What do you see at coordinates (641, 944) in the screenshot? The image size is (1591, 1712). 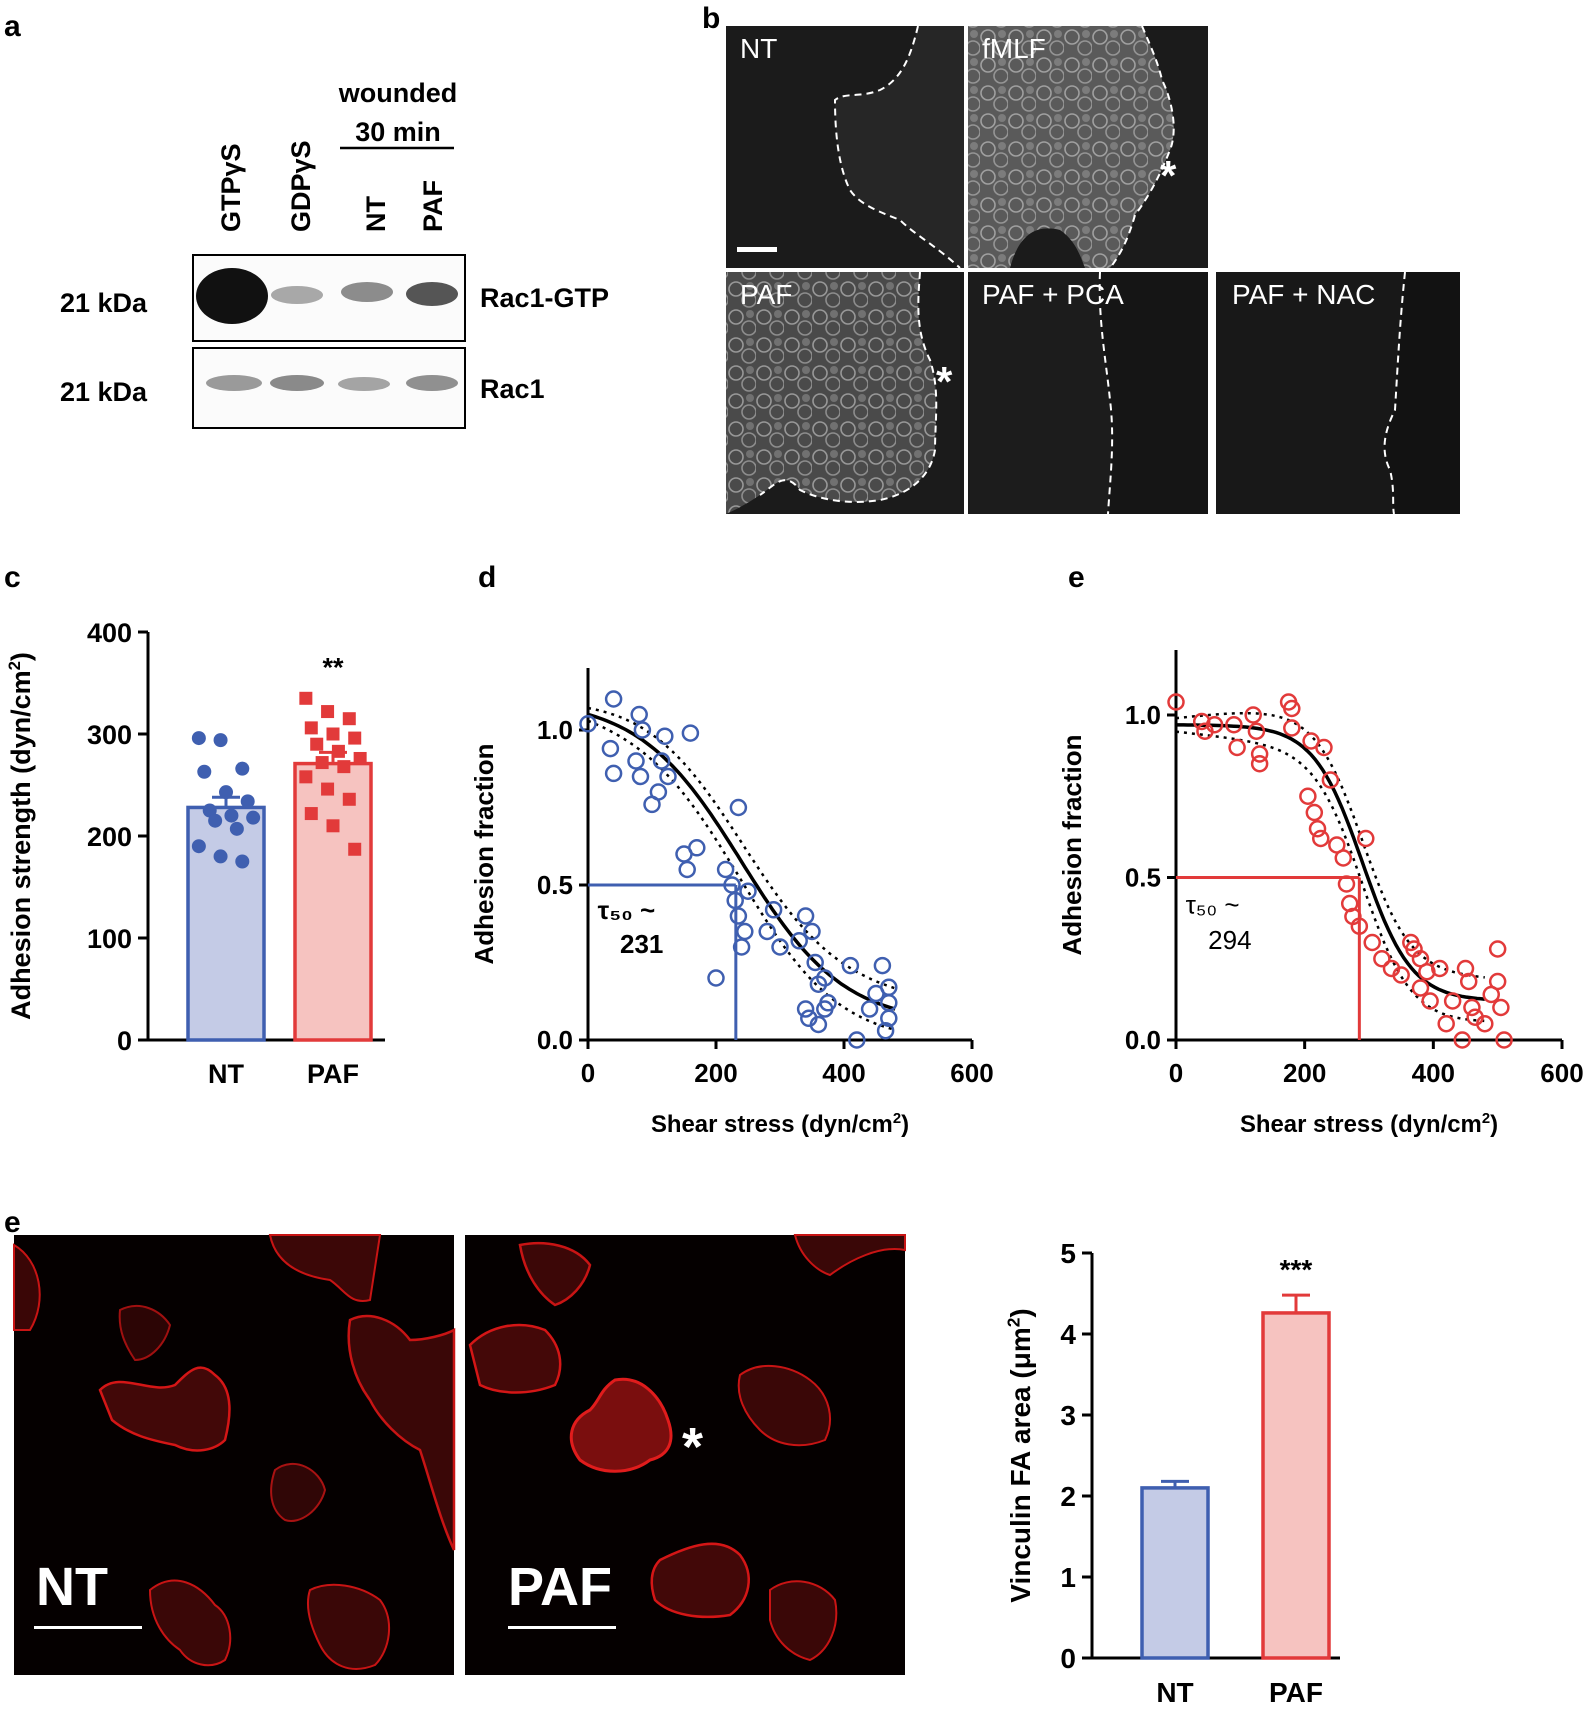 I see `tau50-value: 231` at bounding box center [641, 944].